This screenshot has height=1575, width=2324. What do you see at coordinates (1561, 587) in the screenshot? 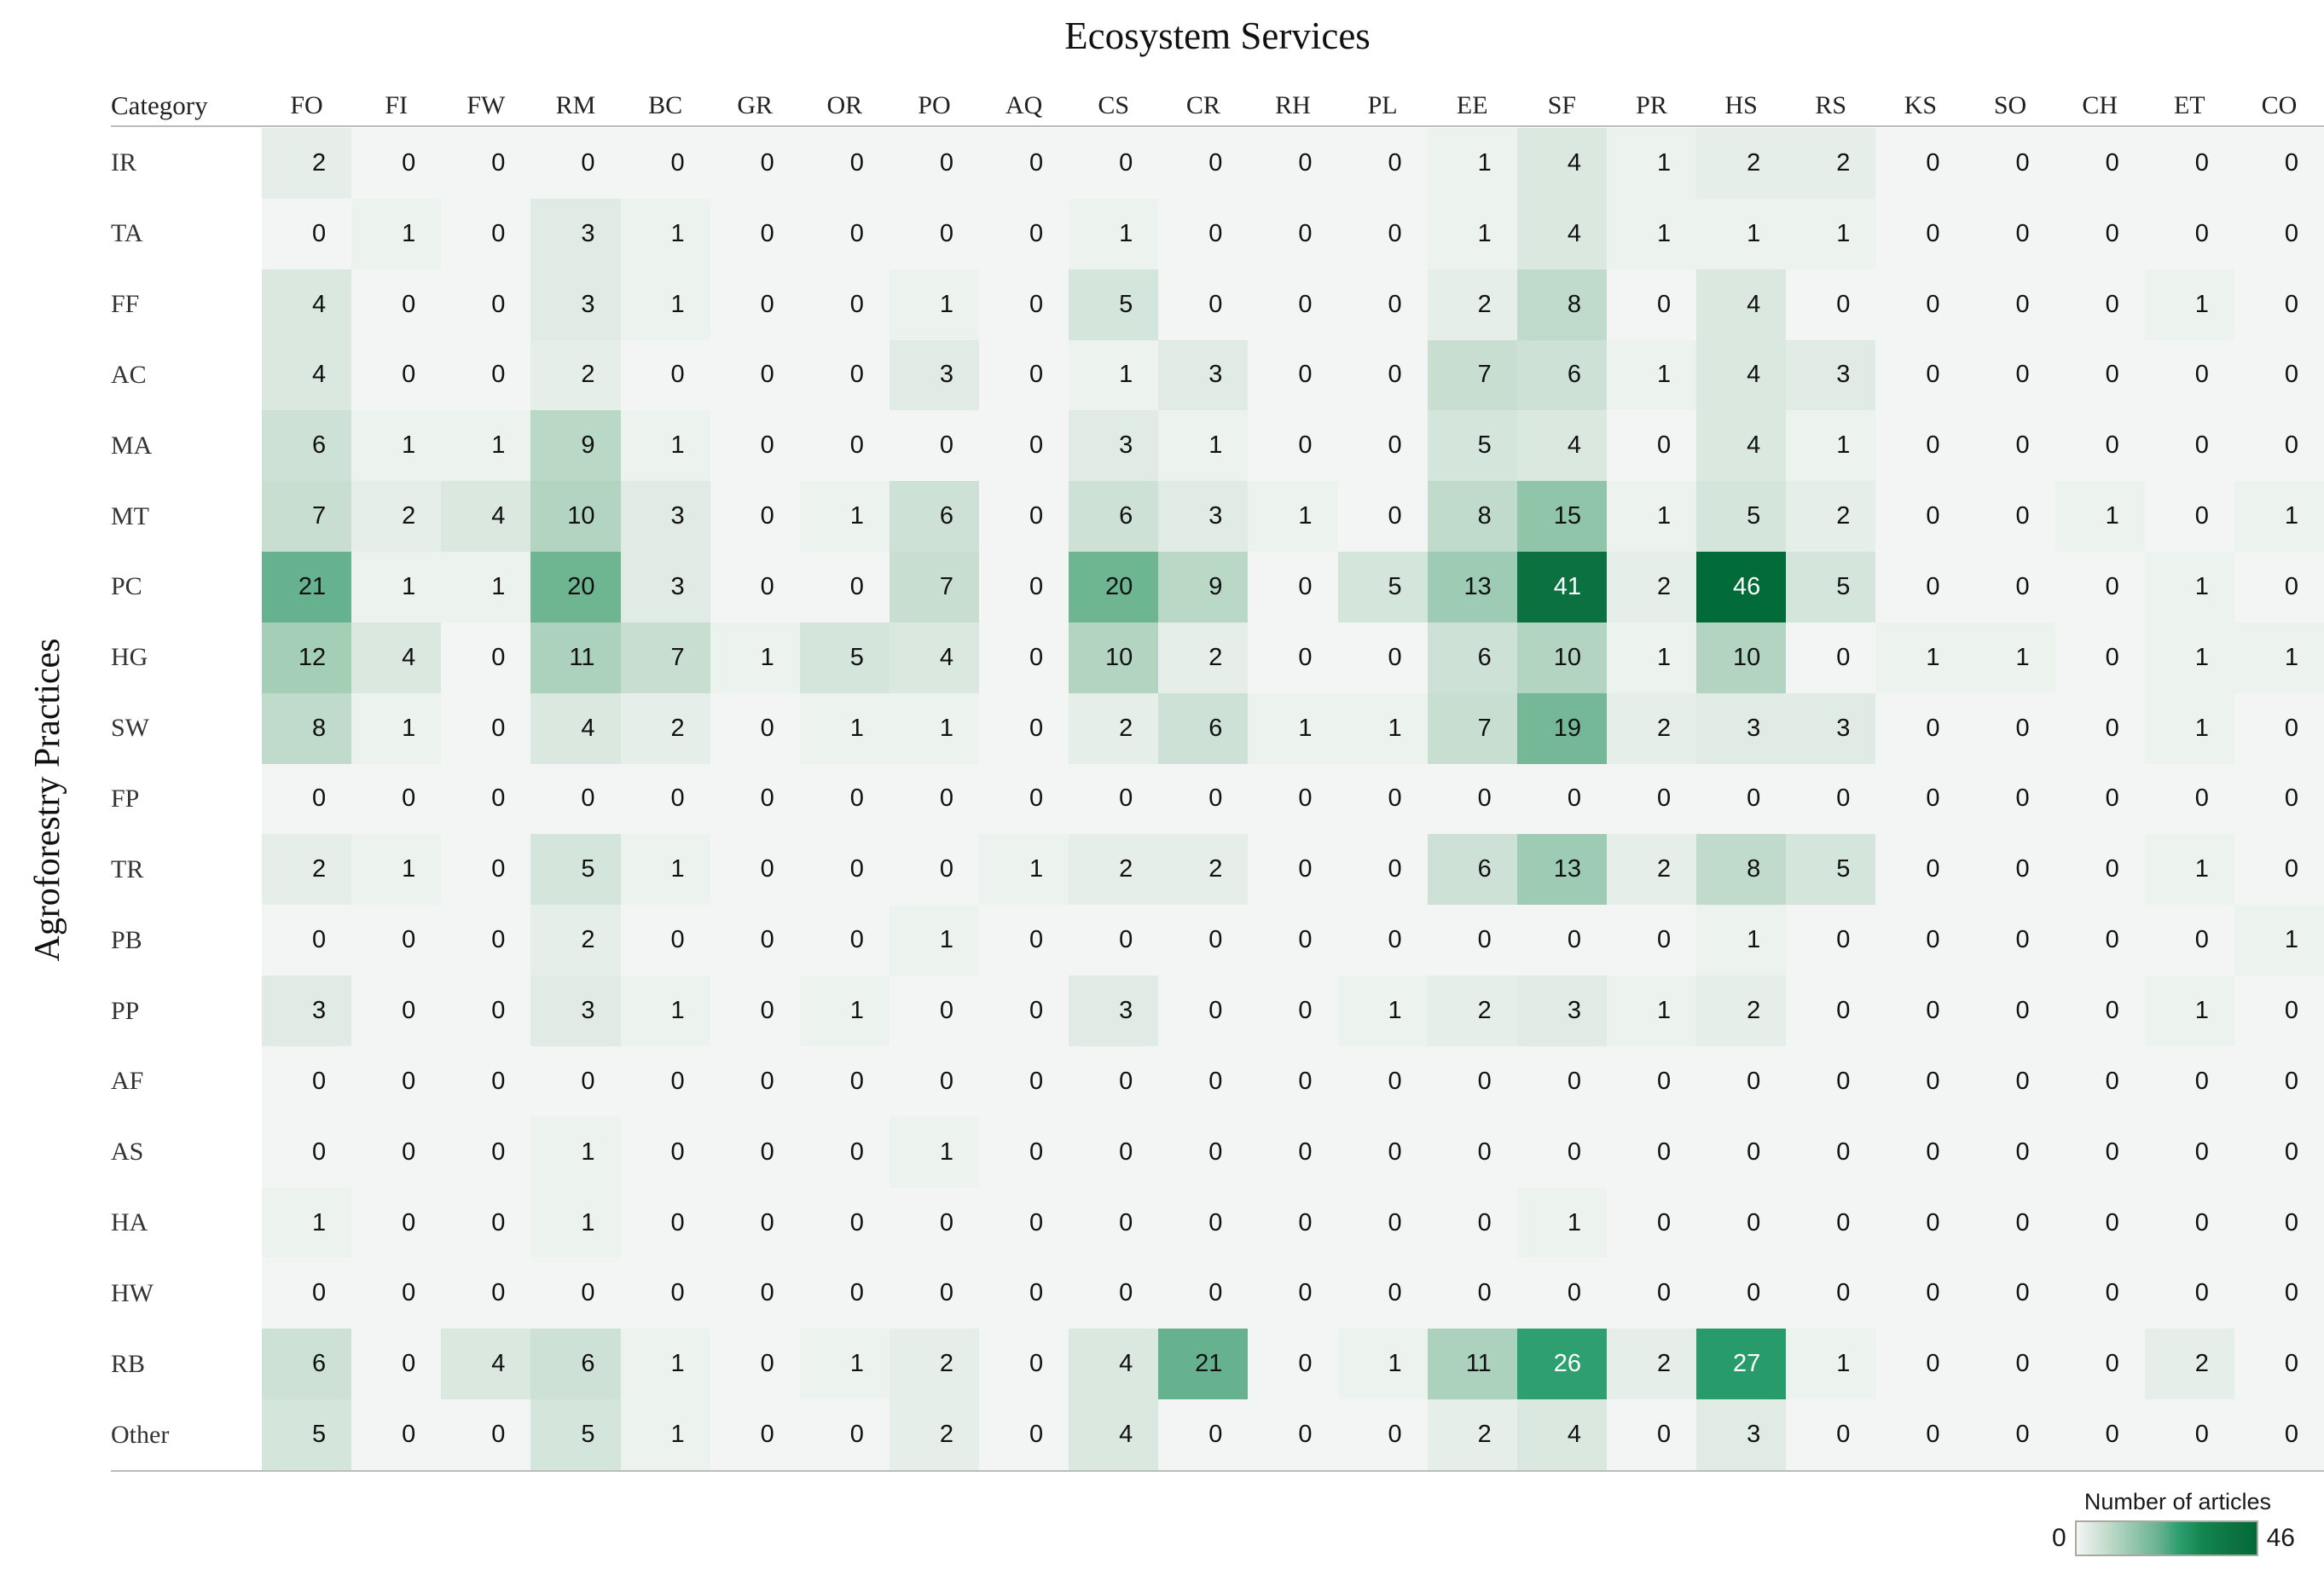
I see `heatmap-cell: 41` at bounding box center [1561, 587].